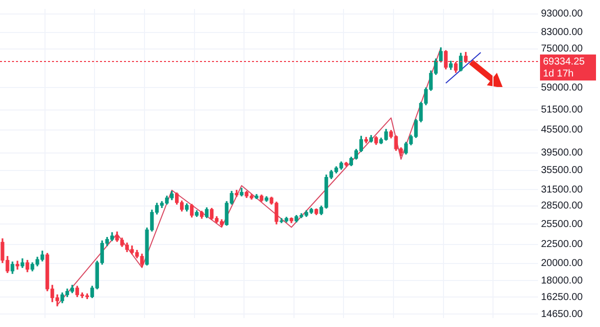  Describe the element at coordinates (562, 153) in the screenshot. I see `y-tick-label: 39500.00` at that location.